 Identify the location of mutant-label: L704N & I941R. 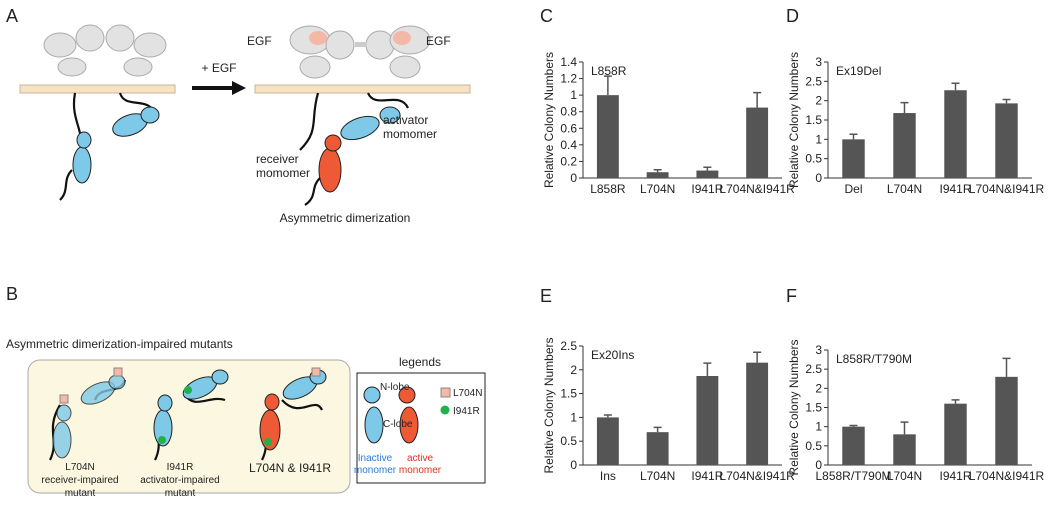
(290, 468).